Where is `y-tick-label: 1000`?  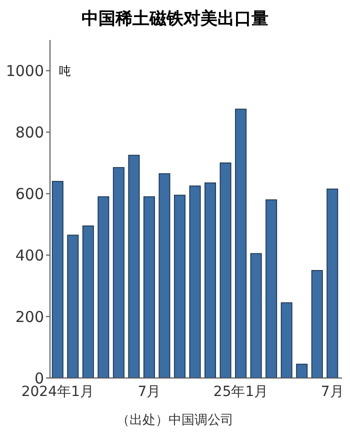 y-tick-label: 1000 is located at coordinates (25, 71).